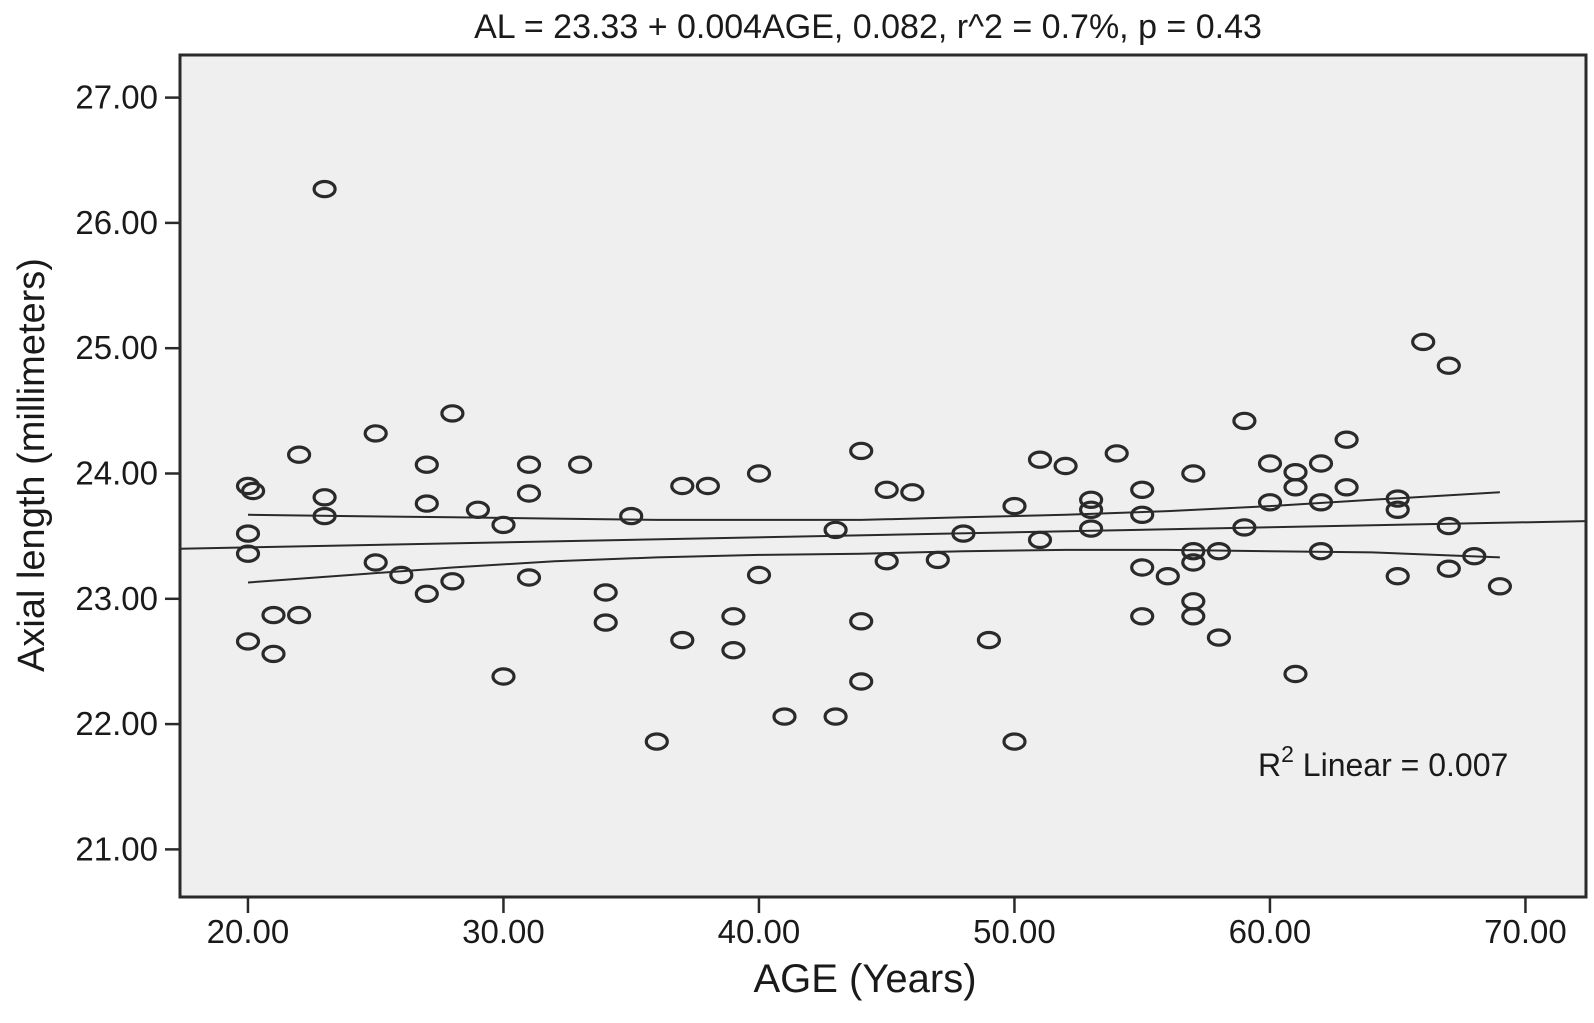 The image size is (1594, 1023). Describe the element at coordinates (503, 931) in the screenshot. I see `x-tick-label: 30.00` at that location.